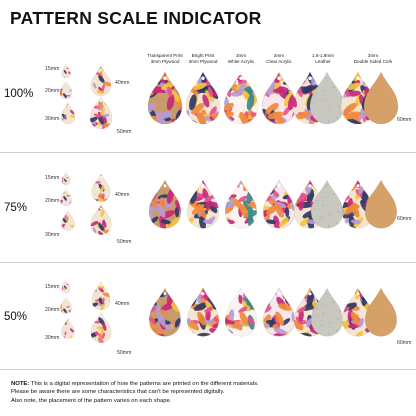  I want to click on scale-label-100: 100%, so click(19, 94).